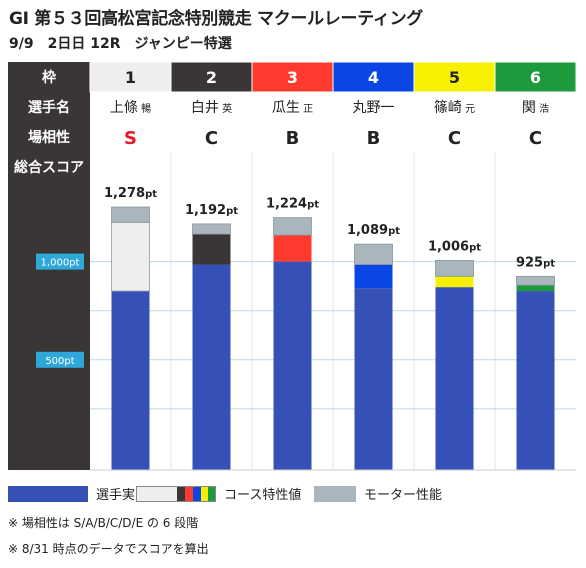  Describe the element at coordinates (120, 44) in the screenshot. I see `race-subtitle: 9/9 2日日 12R ジャンピー特選` at that location.